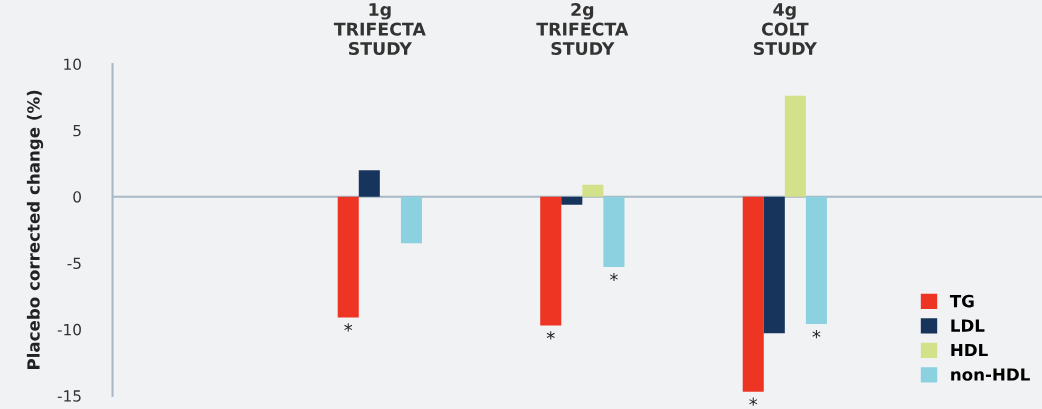  Describe the element at coordinates (969, 350) in the screenshot. I see `legend-label: HDL` at that location.